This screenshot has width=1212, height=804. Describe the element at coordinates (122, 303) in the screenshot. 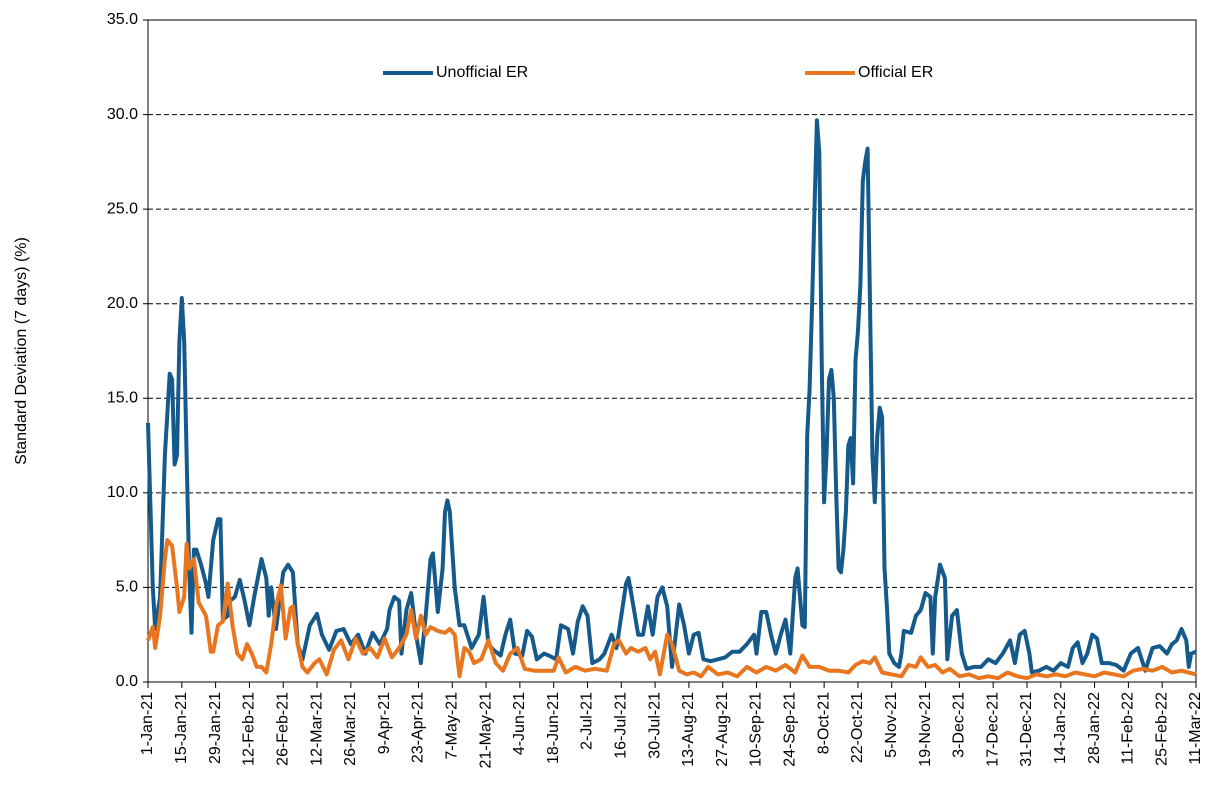

I see `y-tick-label: 20.0` at that location.